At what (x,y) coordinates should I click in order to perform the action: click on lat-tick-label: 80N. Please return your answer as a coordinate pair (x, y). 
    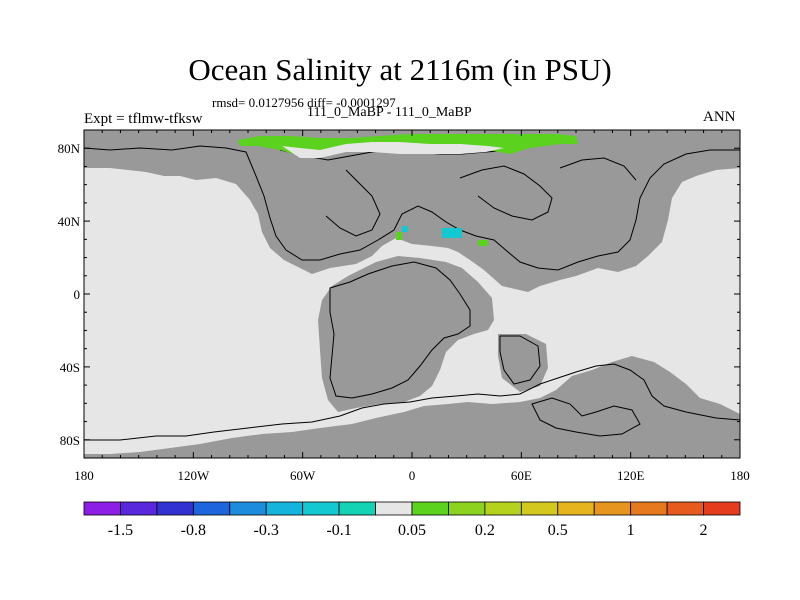
    Looking at the image, I should click on (69, 148).